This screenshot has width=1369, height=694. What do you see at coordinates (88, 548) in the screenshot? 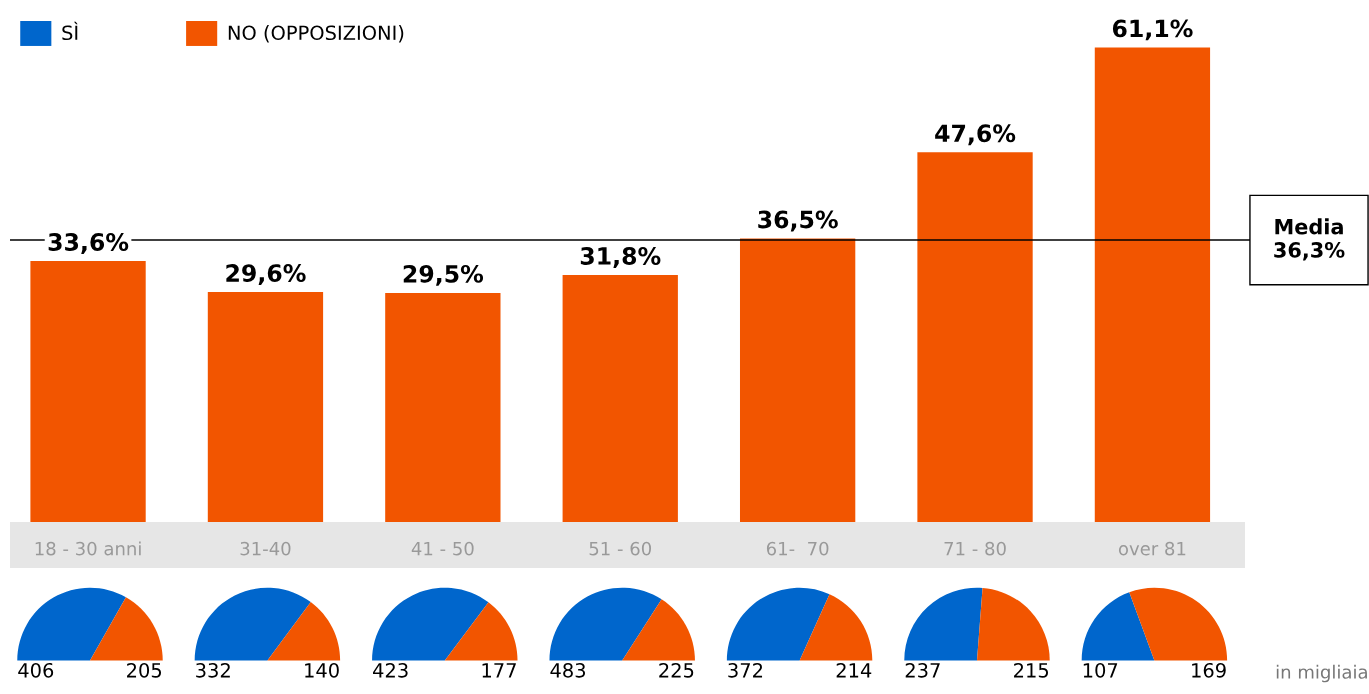
I see `x-tick-label: 18 - 30 anni` at bounding box center [88, 548].